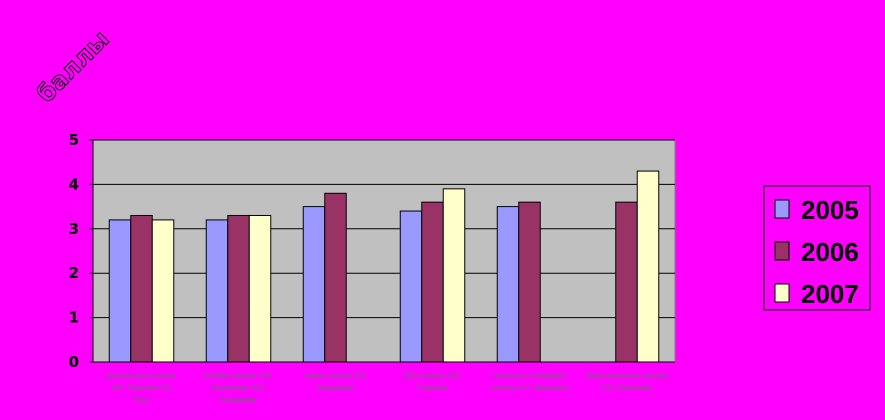 The width and height of the screenshot is (885, 420). What do you see at coordinates (74, 229) in the screenshot?
I see `y-tick-label: 3` at bounding box center [74, 229].